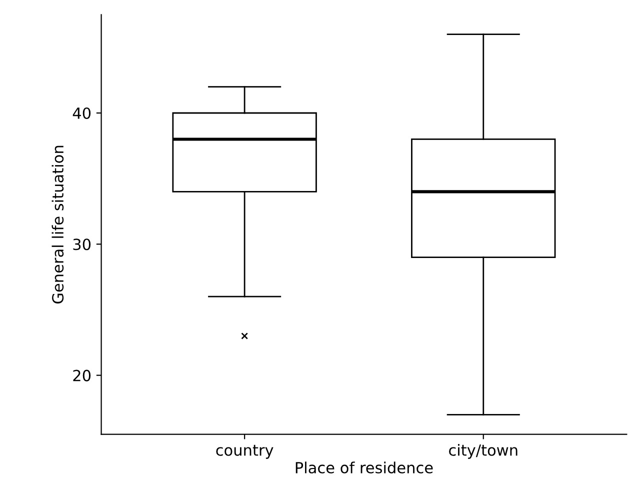  Describe the element at coordinates (81, 113) in the screenshot. I see `y-tick-label: 40` at that location.